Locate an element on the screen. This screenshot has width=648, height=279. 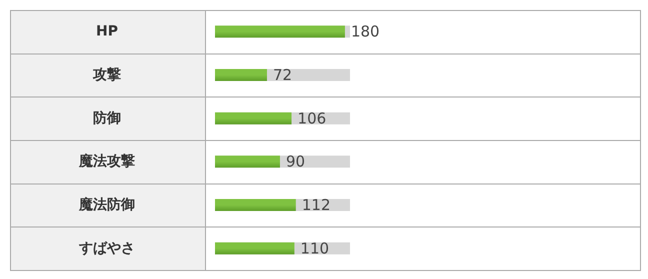
data-label: 72 is located at coordinates (282, 75).